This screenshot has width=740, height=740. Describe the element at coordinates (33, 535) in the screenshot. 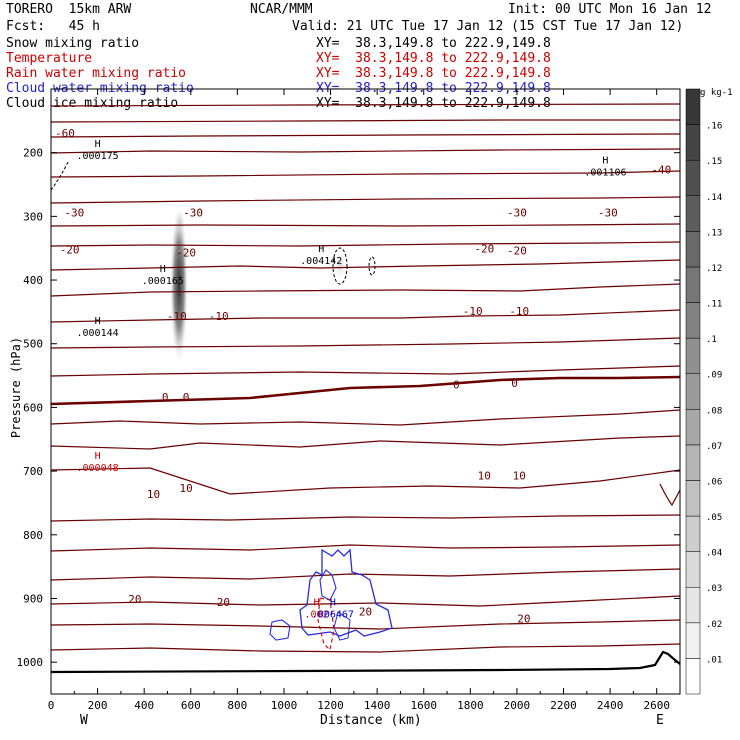

I see `y-tick-label: 800` at that location.